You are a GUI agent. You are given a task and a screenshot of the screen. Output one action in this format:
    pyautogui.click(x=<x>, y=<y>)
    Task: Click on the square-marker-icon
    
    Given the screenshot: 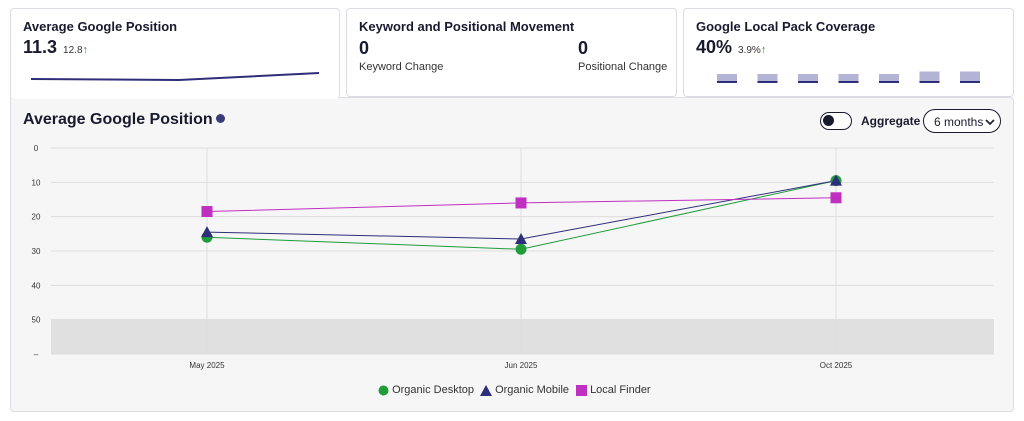 What is the action you would take?
    pyautogui.click(x=581, y=390)
    